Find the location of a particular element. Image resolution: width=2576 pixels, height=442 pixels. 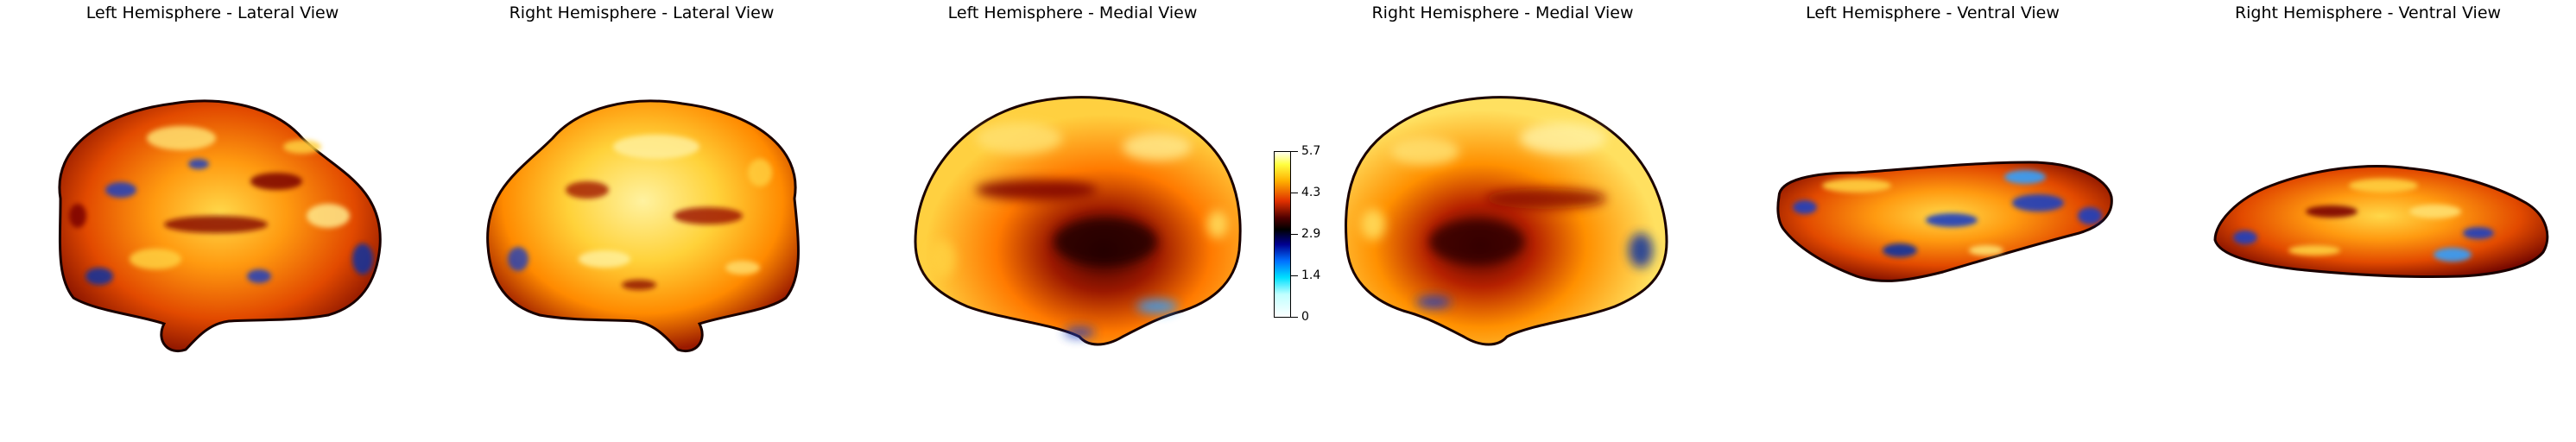

brain-right-lateral is located at coordinates (643, 226).